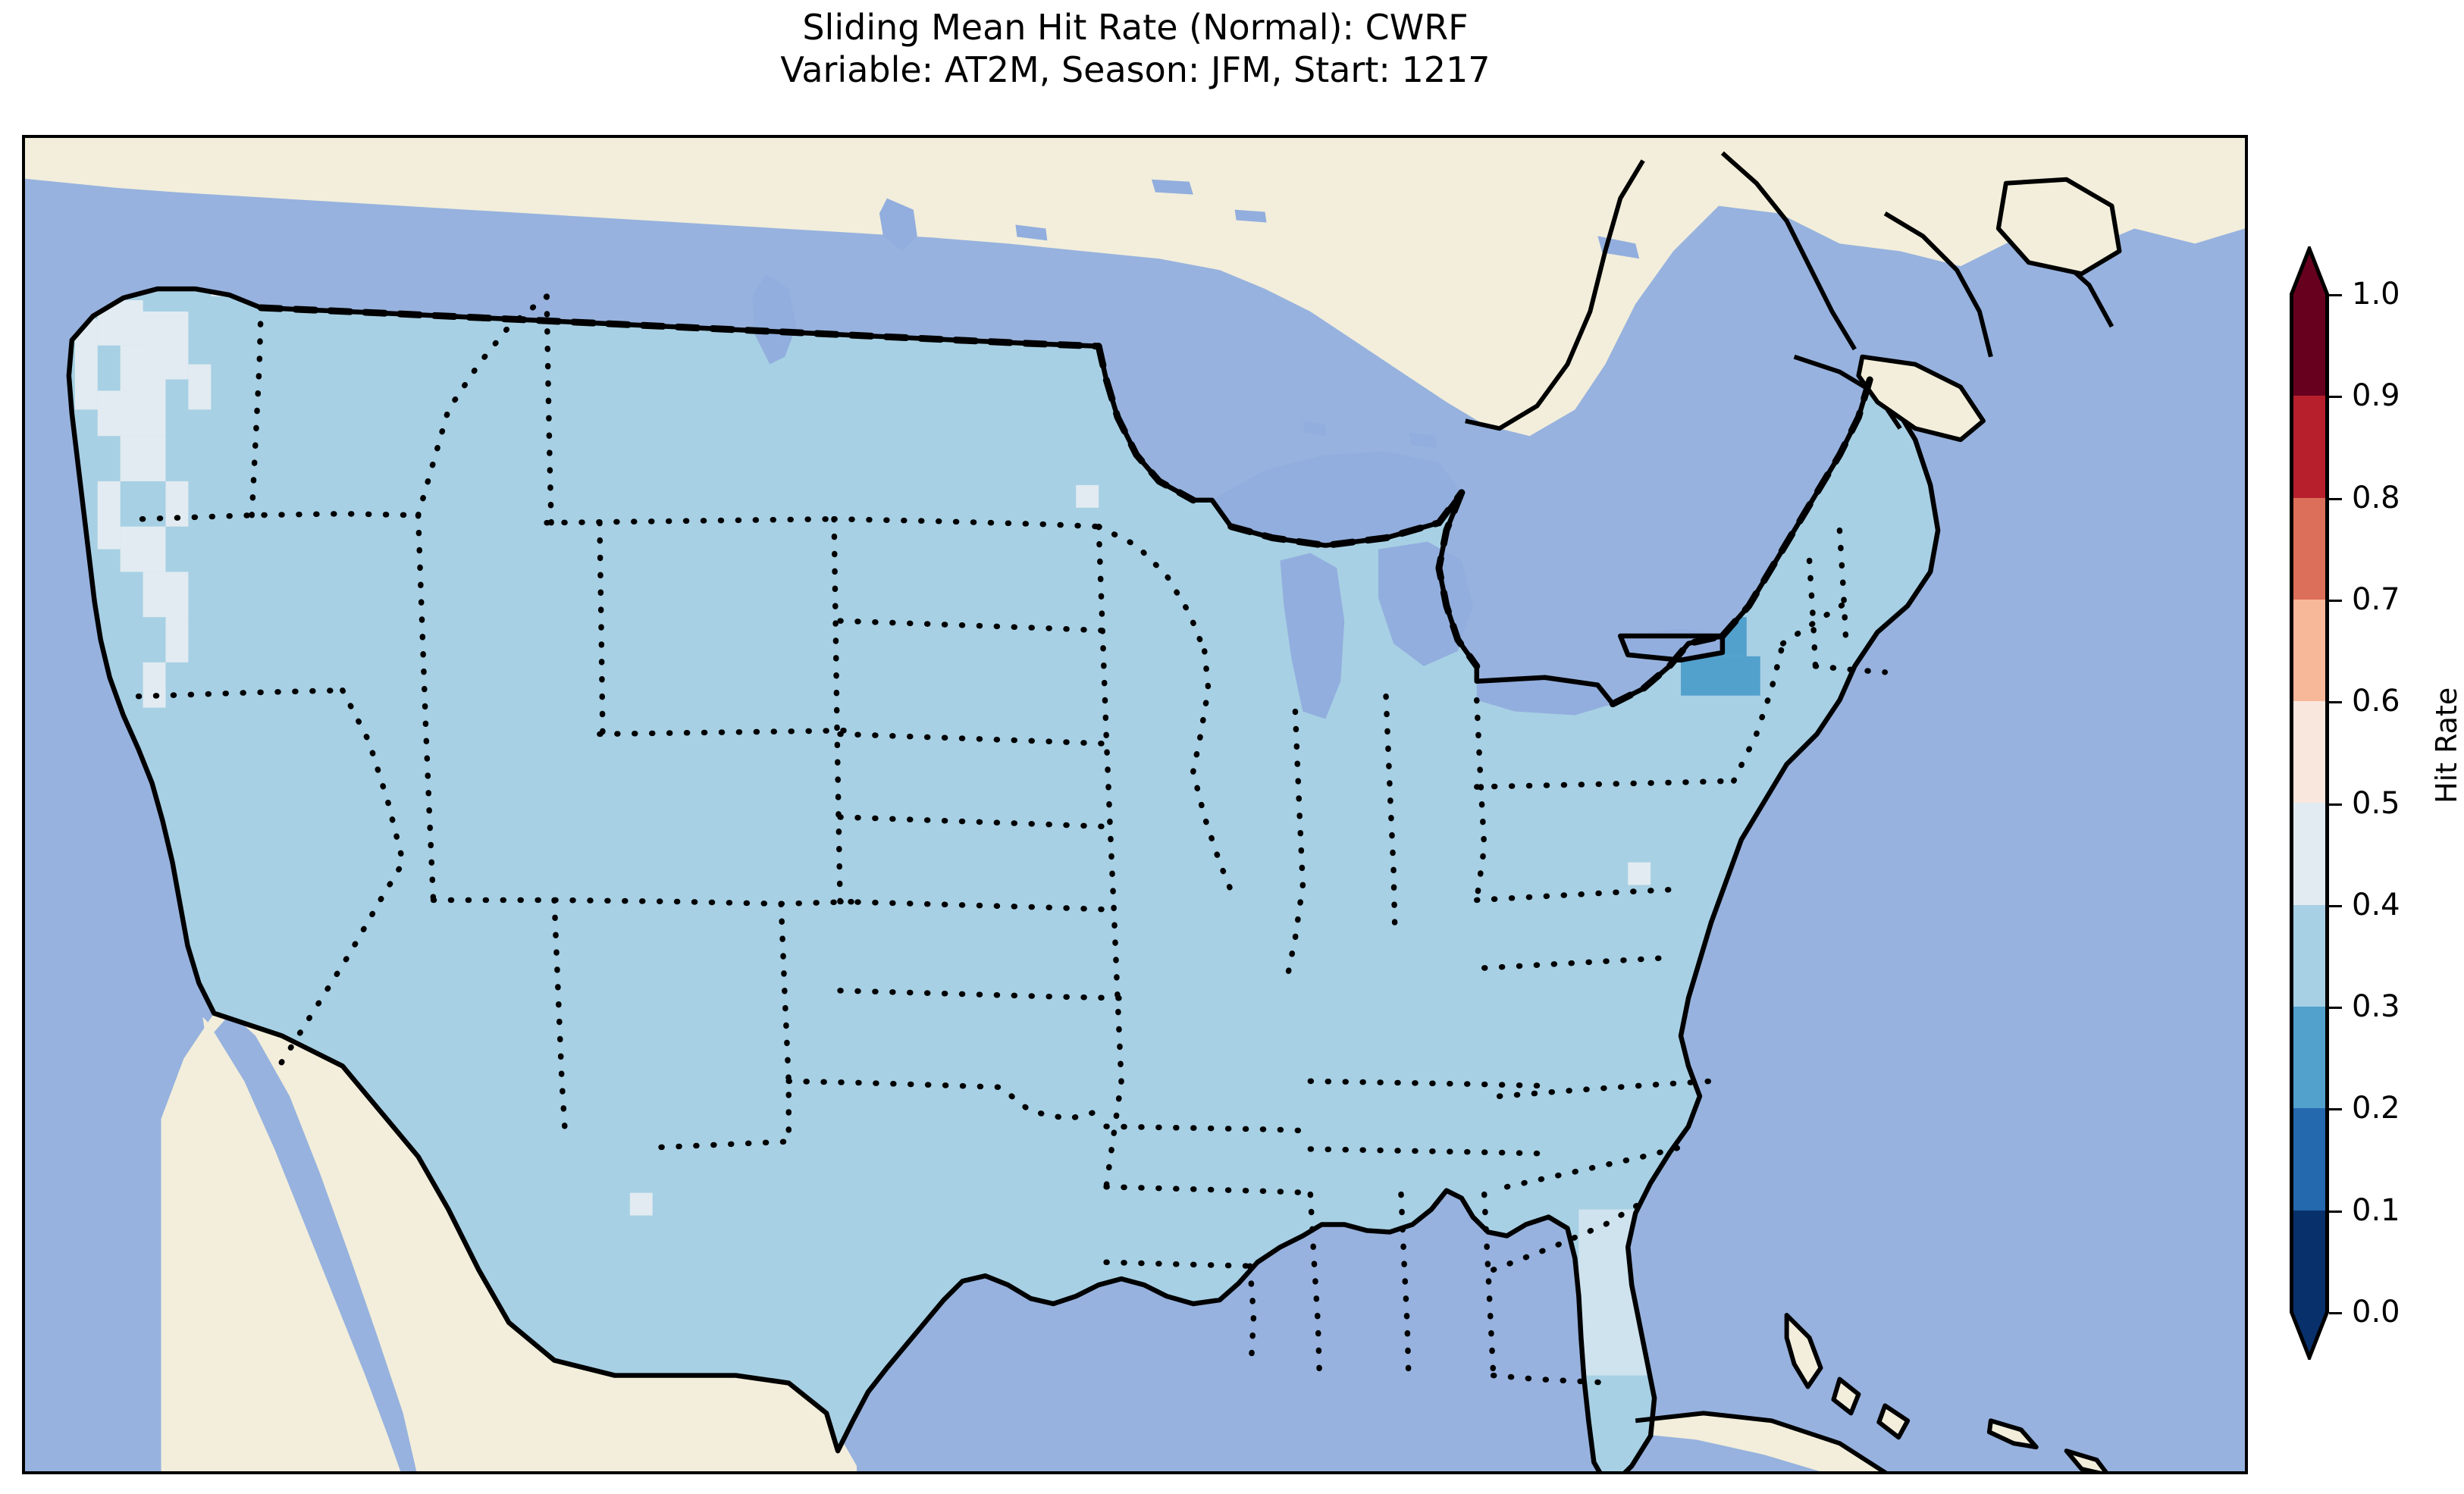 This screenshot has width=2464, height=1494. What do you see at coordinates (2376, 599) in the screenshot?
I see `colorbar-ticklabel-0.7: 0.7` at bounding box center [2376, 599].